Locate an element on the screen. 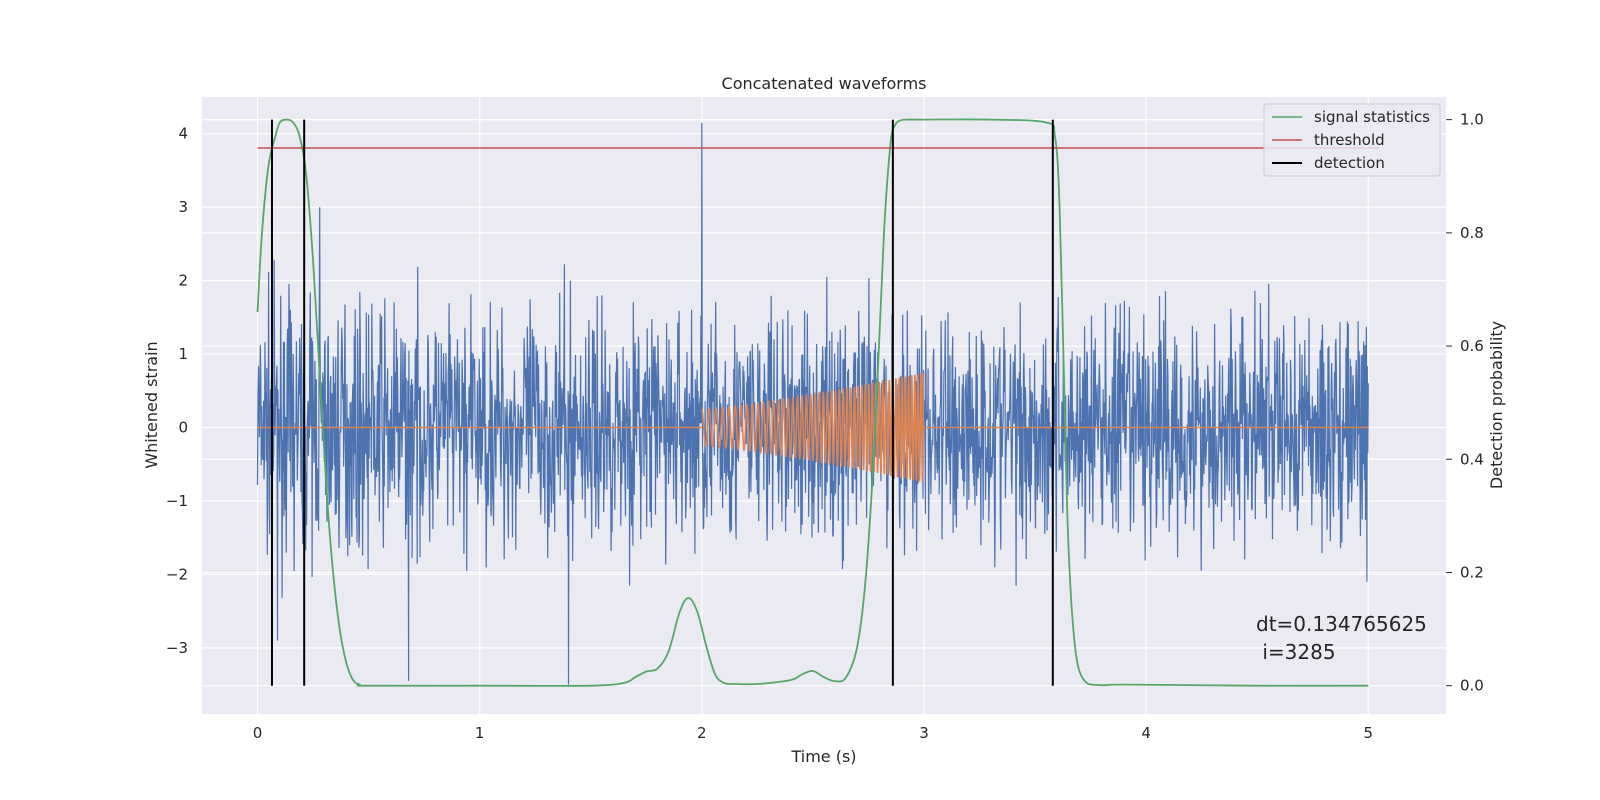 This screenshot has height=800, width=1600. chirp-line is located at coordinates (813, 427).